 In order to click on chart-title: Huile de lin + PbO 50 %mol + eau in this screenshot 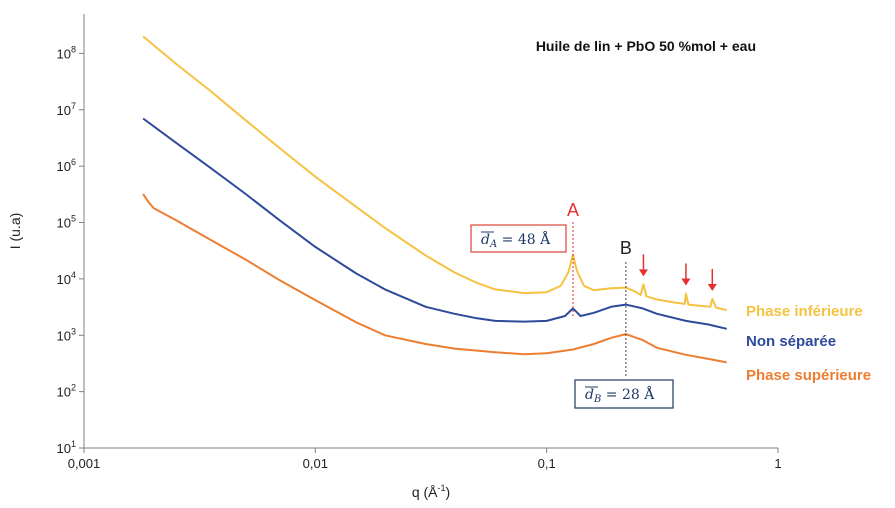, I will do `click(646, 46)`.